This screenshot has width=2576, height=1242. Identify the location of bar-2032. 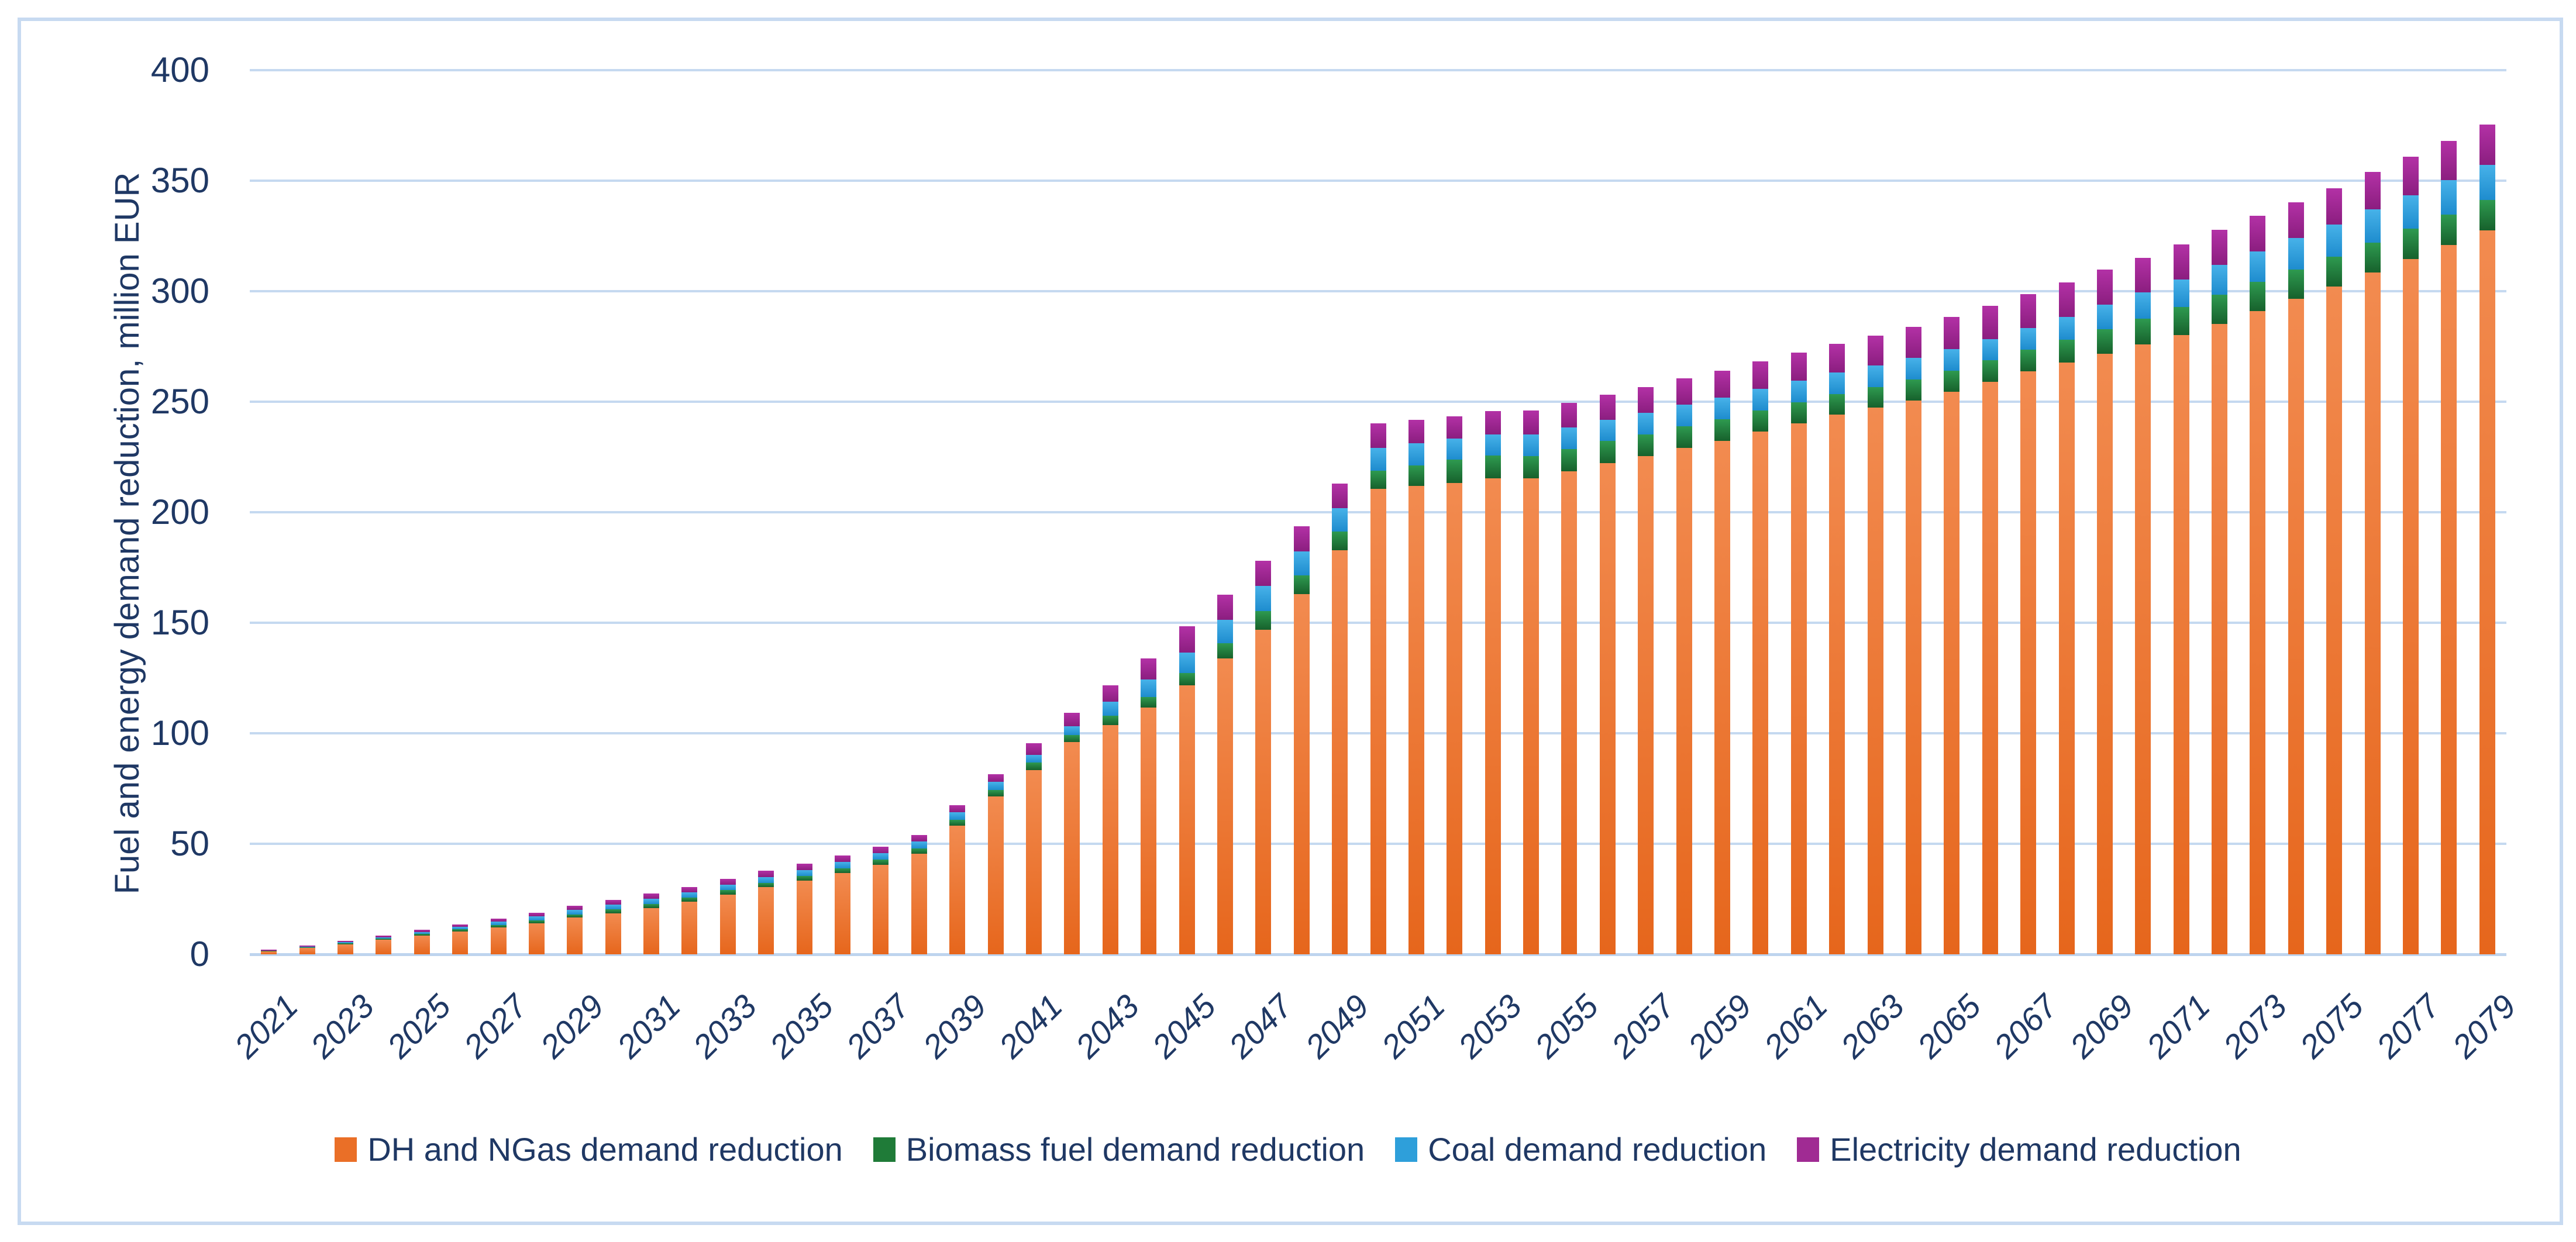
(689, 920).